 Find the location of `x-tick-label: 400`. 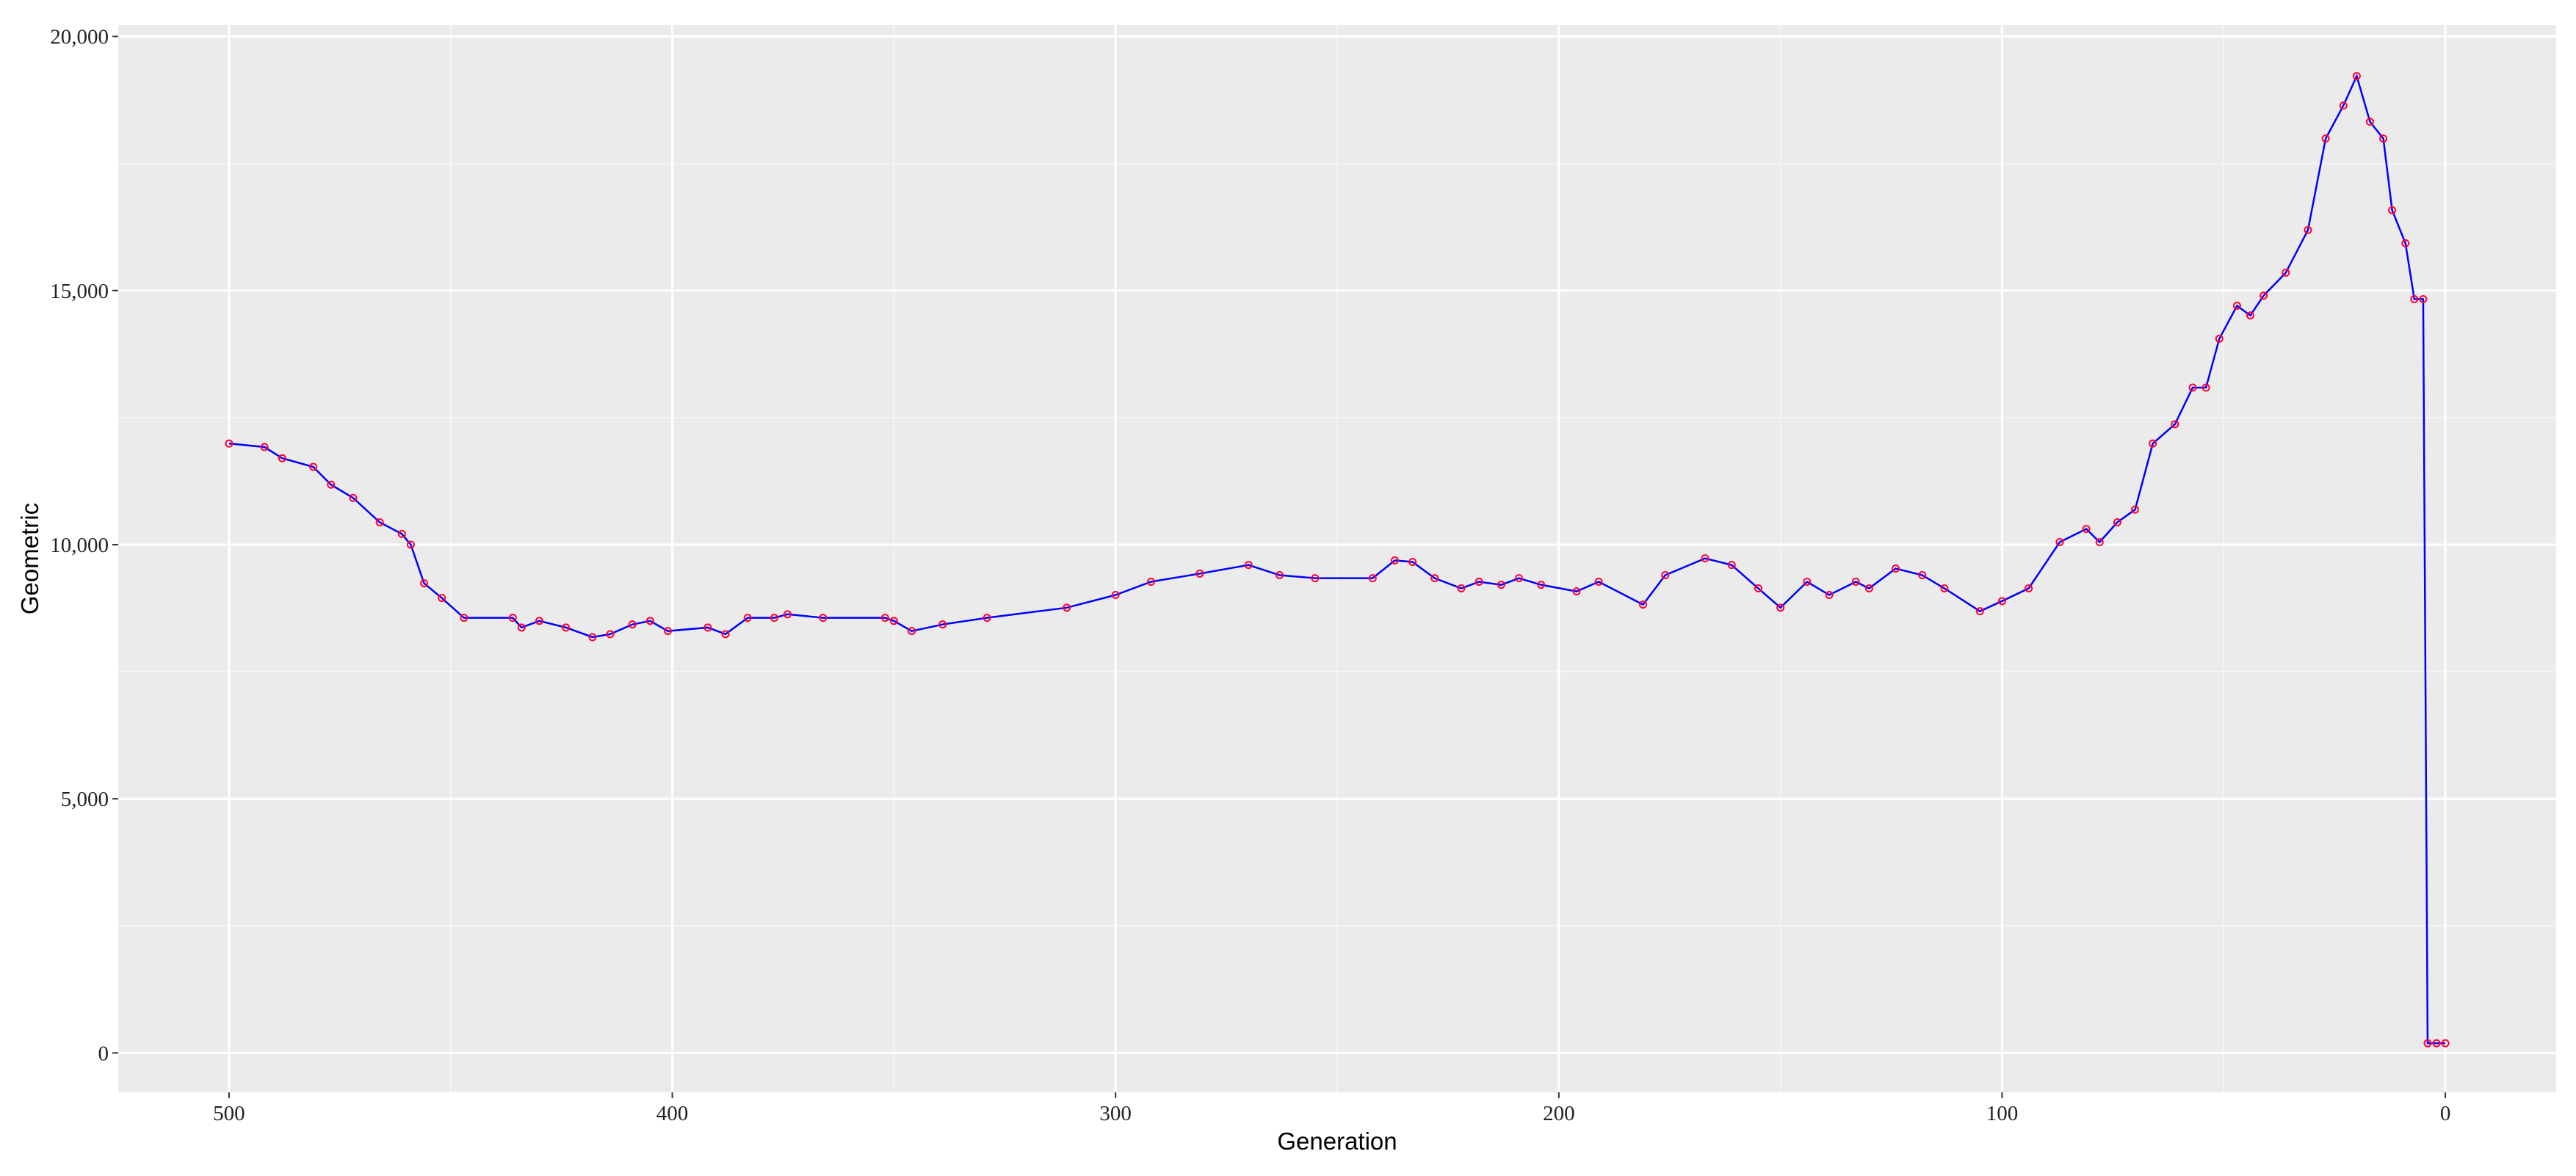

x-tick-label: 400 is located at coordinates (672, 1113).